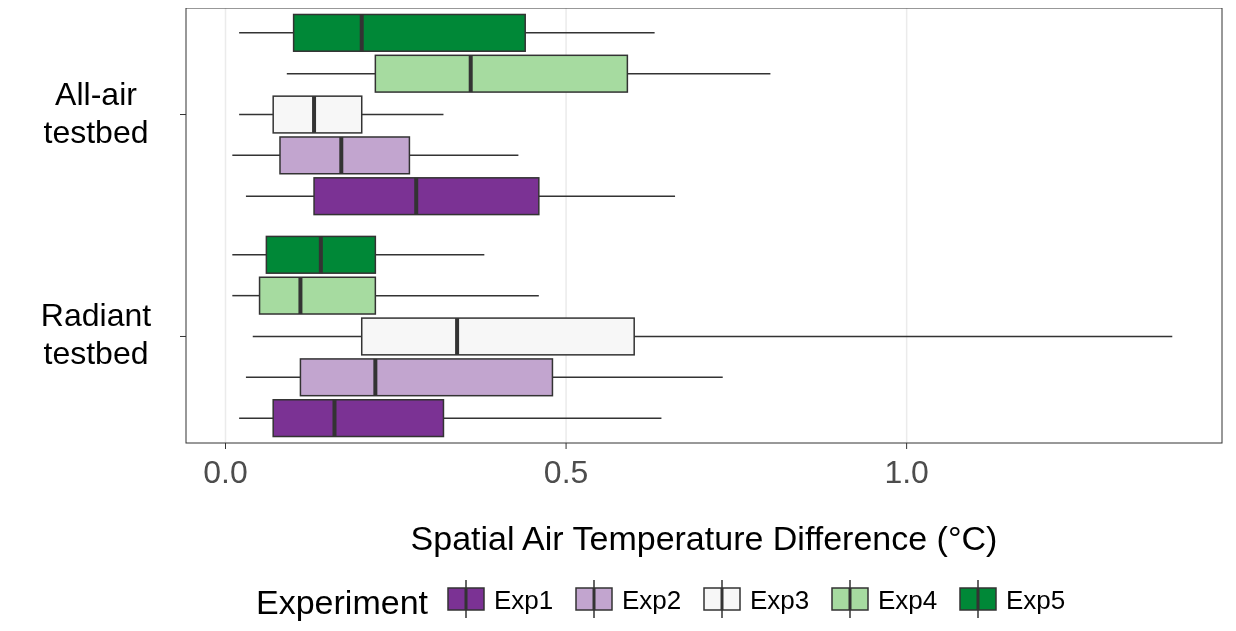  I want to click on y-tick-label: All-air testbed, so click(96, 112).